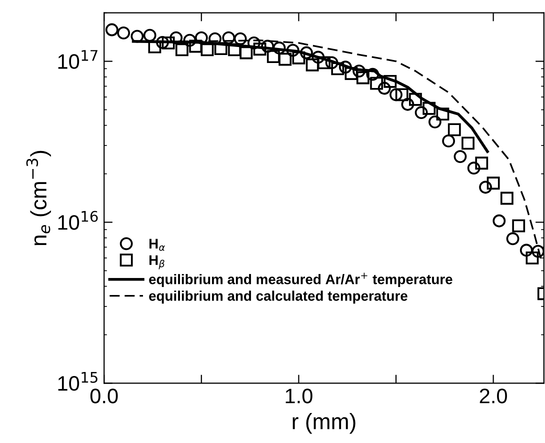  I want to click on legend-label: H$_{α}$, so click(157, 244).